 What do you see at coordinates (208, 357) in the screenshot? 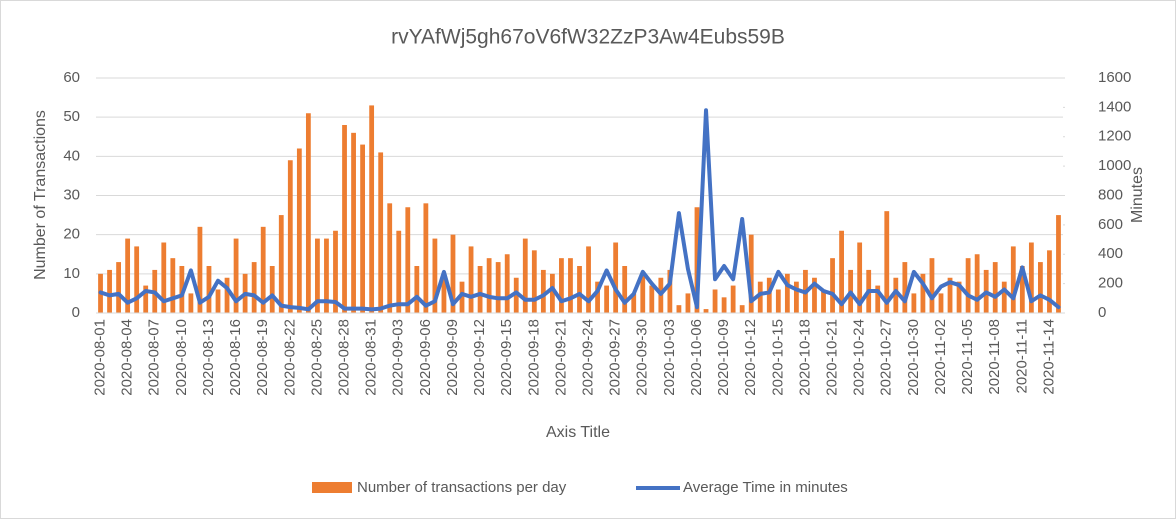
I see `x-tick-label: 2020-08-13` at bounding box center [208, 357].